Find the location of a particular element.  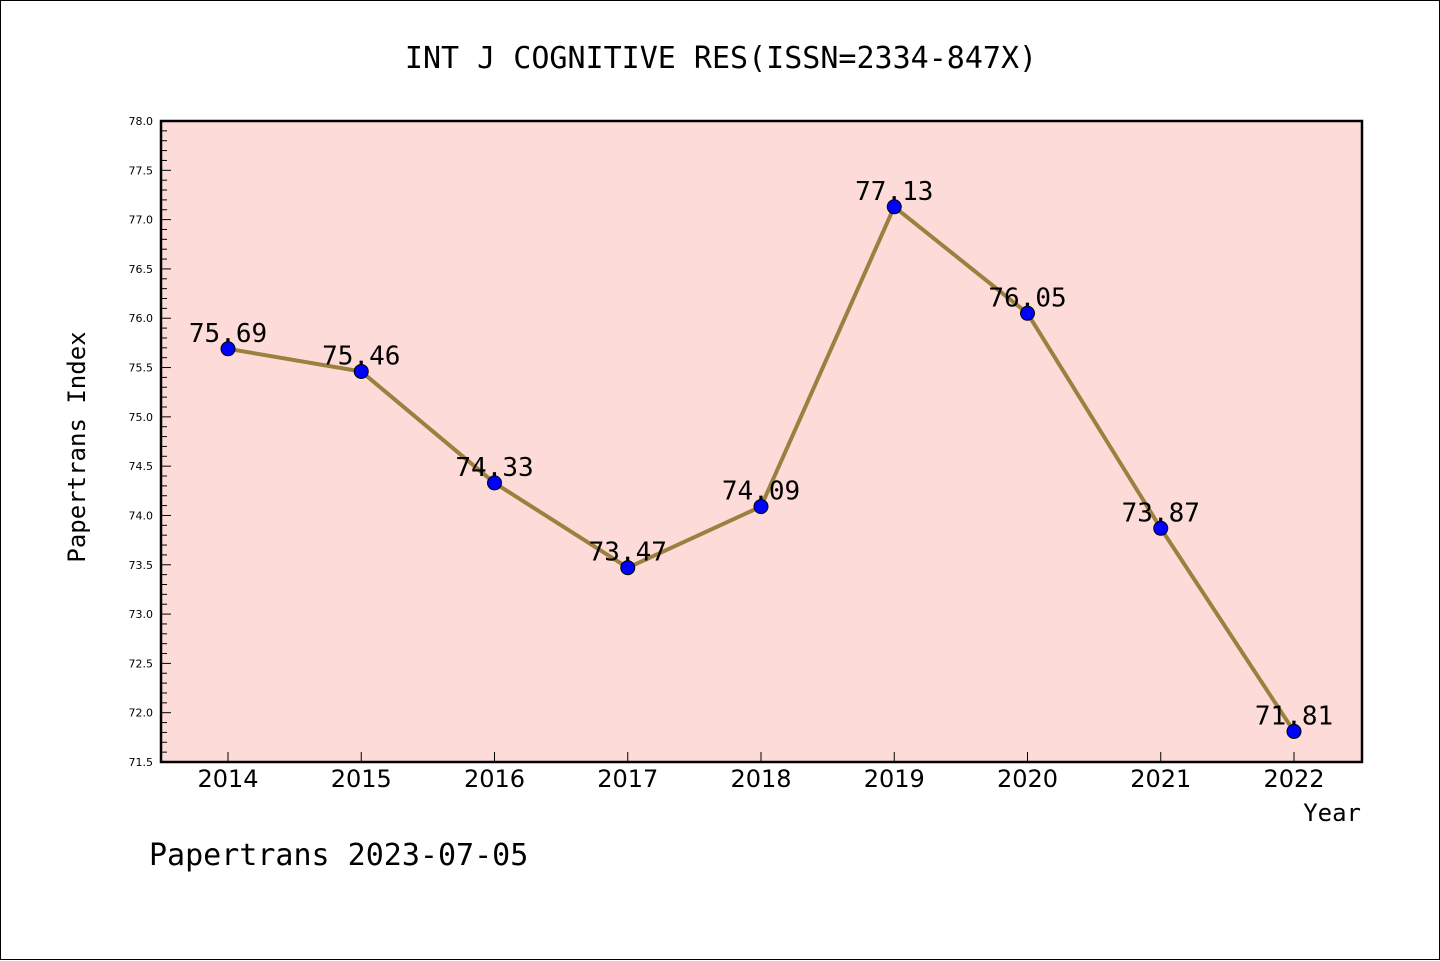

x-tick-label: 2019 is located at coordinates (894, 779).